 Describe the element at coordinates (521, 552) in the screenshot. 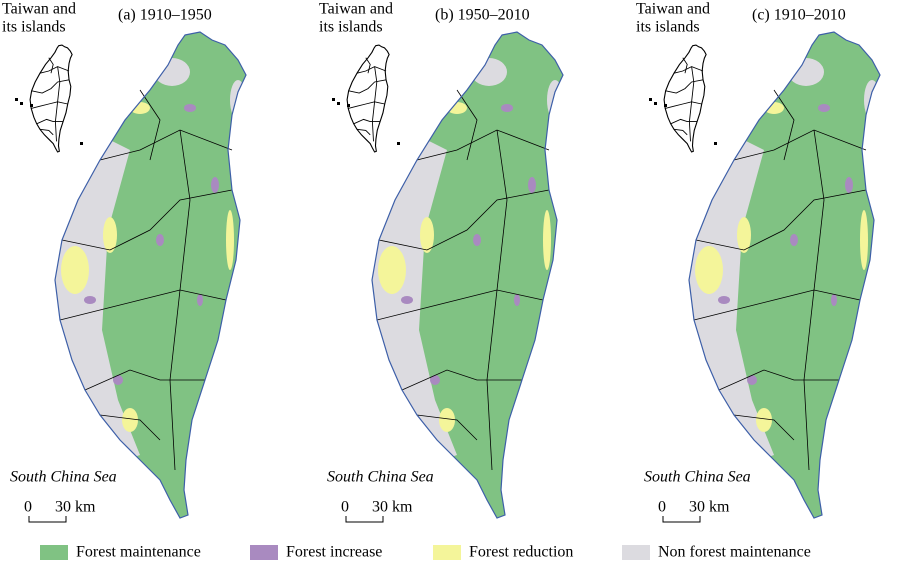

I see `legend-label: Forest reduction` at that location.